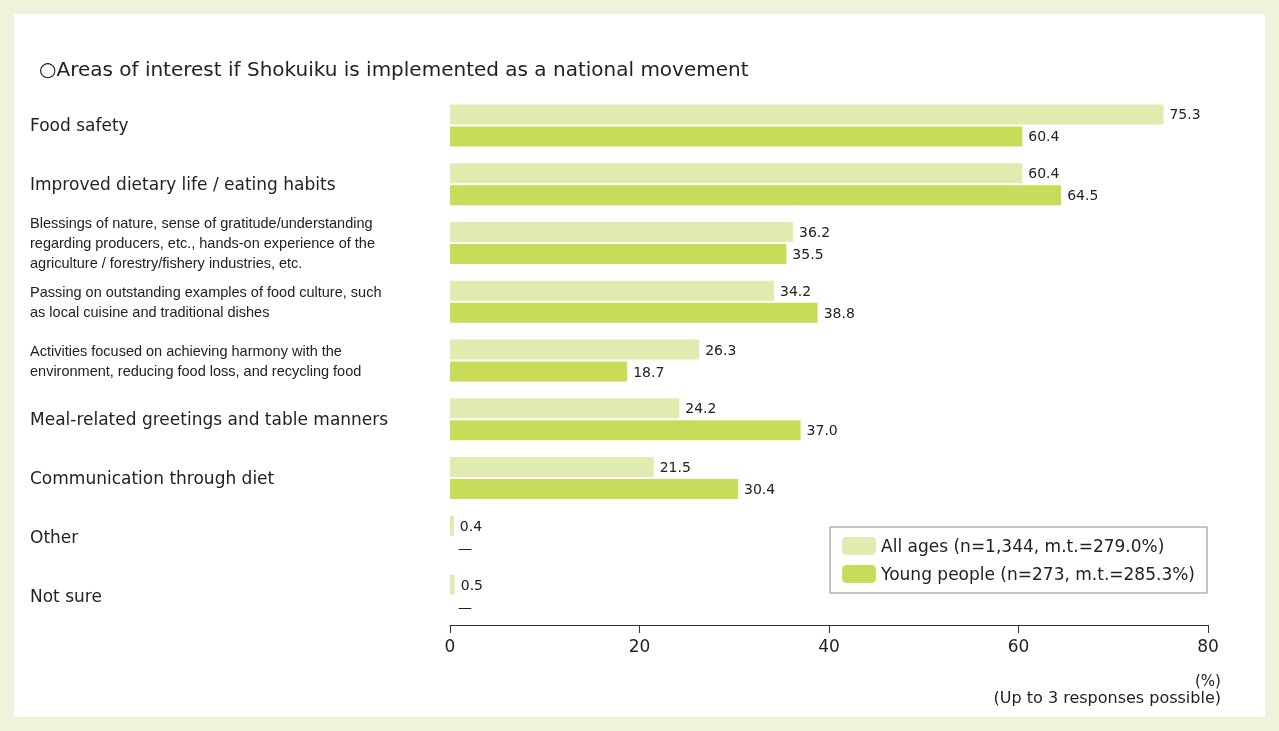 The width and height of the screenshot is (1279, 731). I want to click on legend-label: All ages (n=1,344, m.t.=279.0%), so click(1023, 546).